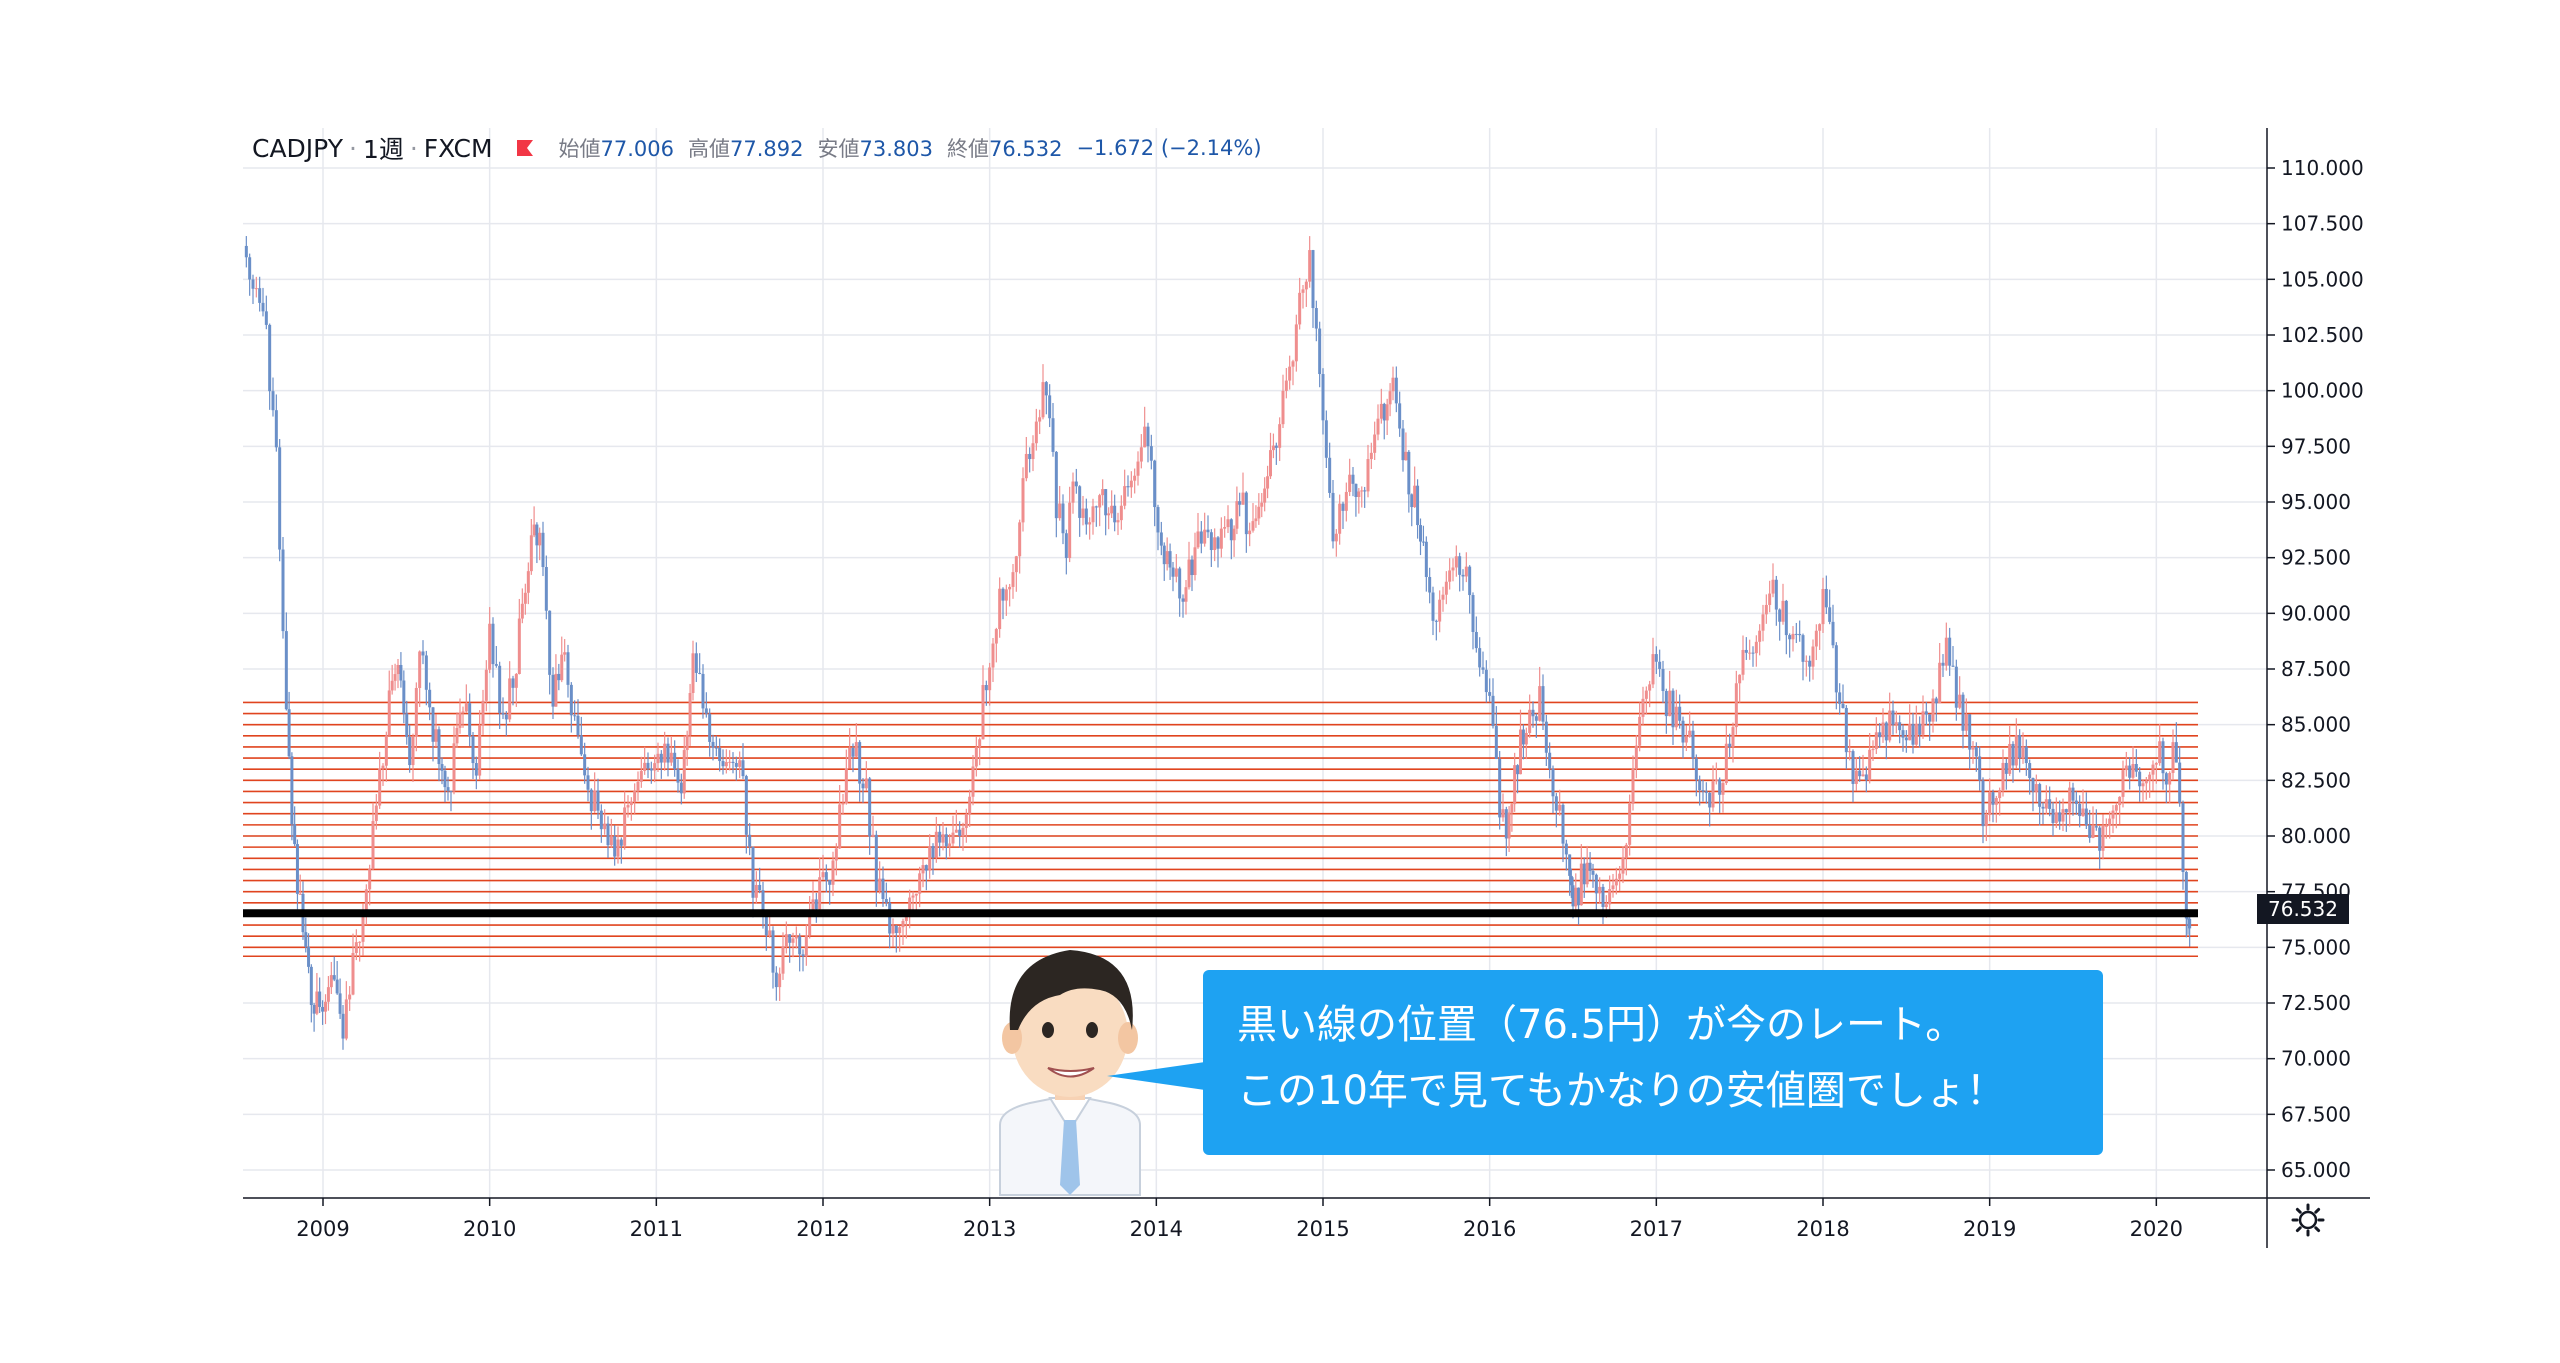  Describe the element at coordinates (2316, 1114) in the screenshot. I see `y-tick-label: 67.500` at that location.